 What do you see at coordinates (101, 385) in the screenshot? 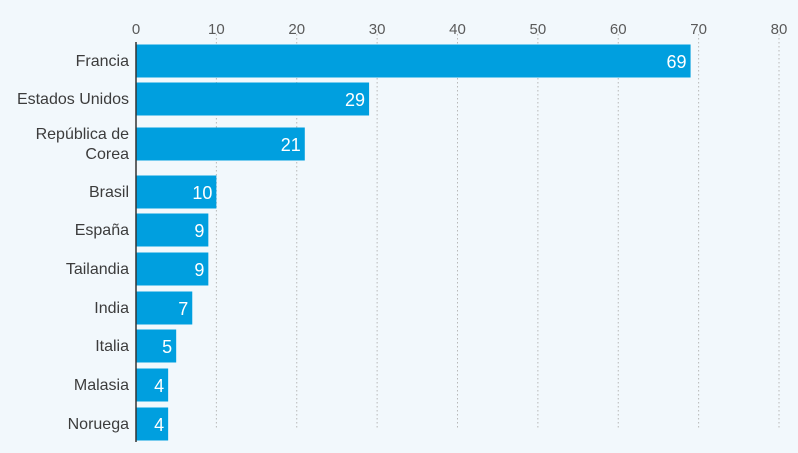
I see `category-label: Malasia` at bounding box center [101, 385].